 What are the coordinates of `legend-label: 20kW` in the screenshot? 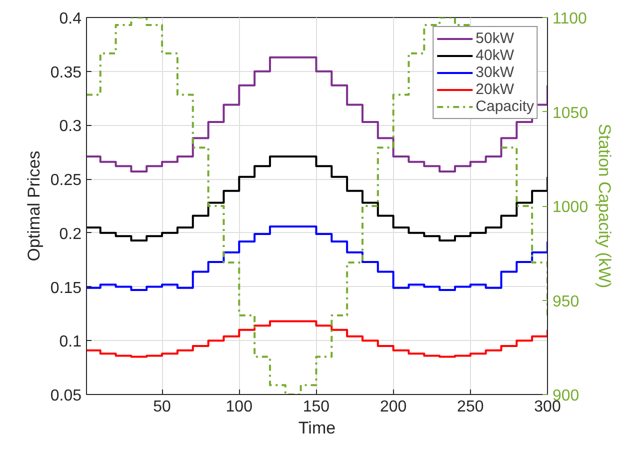 It's located at (495, 89).